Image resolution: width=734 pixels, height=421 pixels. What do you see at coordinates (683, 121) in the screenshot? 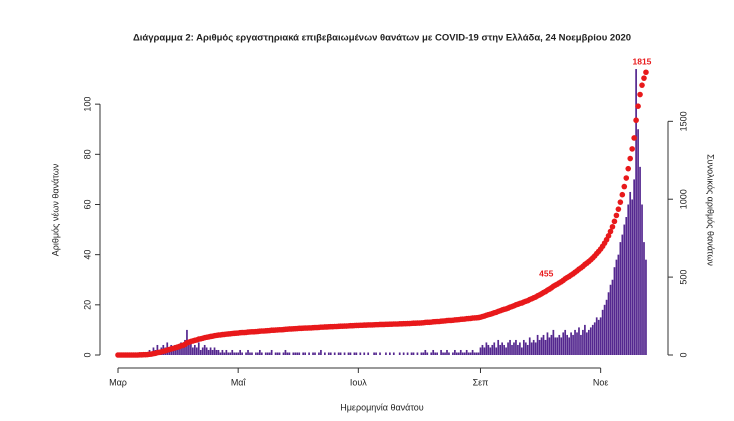
I see `y2-tick-label: 1500` at bounding box center [683, 121].